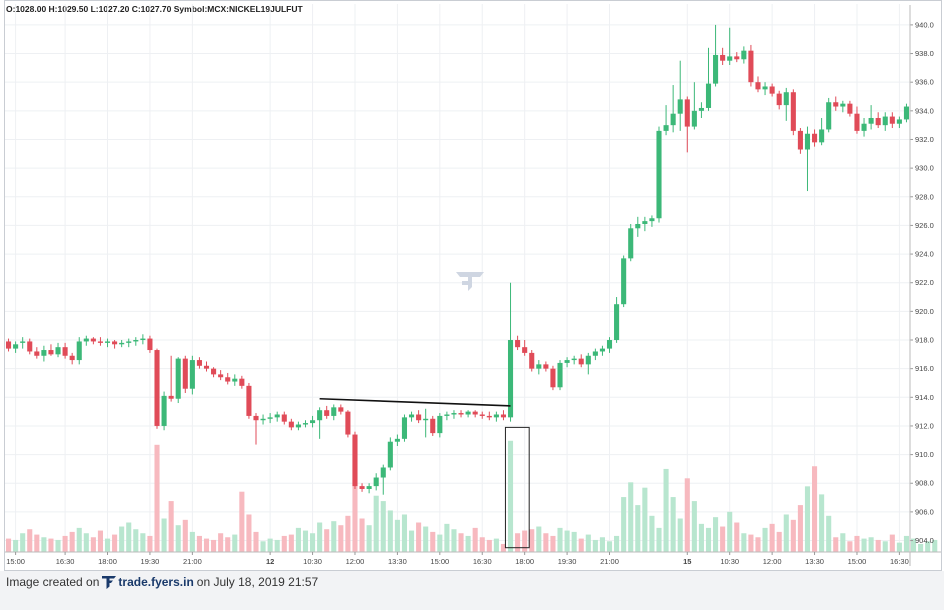 The image size is (944, 610). I want to click on footer-prefix: Image created on, so click(53, 582).